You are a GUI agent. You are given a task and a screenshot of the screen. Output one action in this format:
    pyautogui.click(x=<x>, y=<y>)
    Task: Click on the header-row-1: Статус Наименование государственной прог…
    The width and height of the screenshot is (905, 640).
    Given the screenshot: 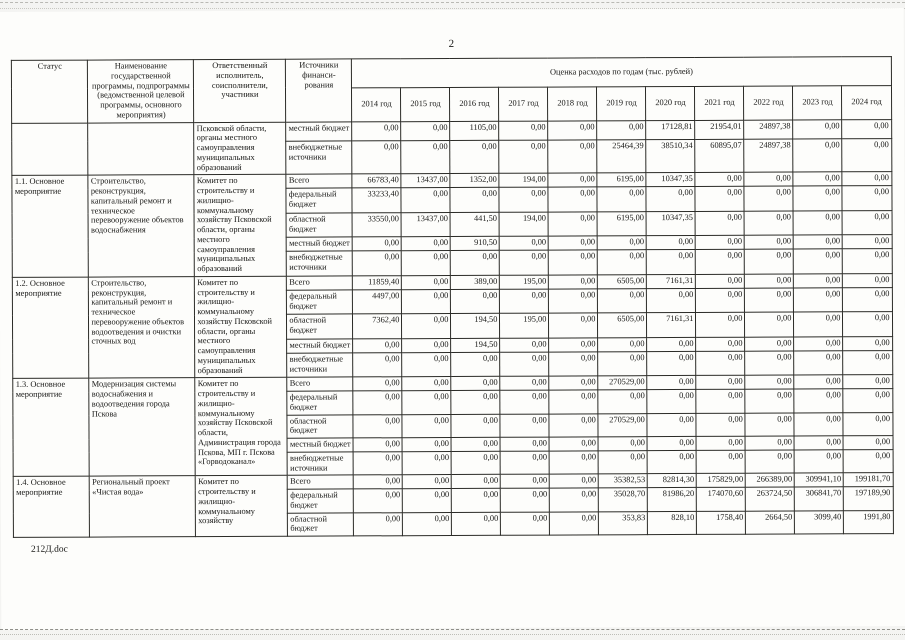 What is the action you would take?
    pyautogui.click(x=451, y=89)
    